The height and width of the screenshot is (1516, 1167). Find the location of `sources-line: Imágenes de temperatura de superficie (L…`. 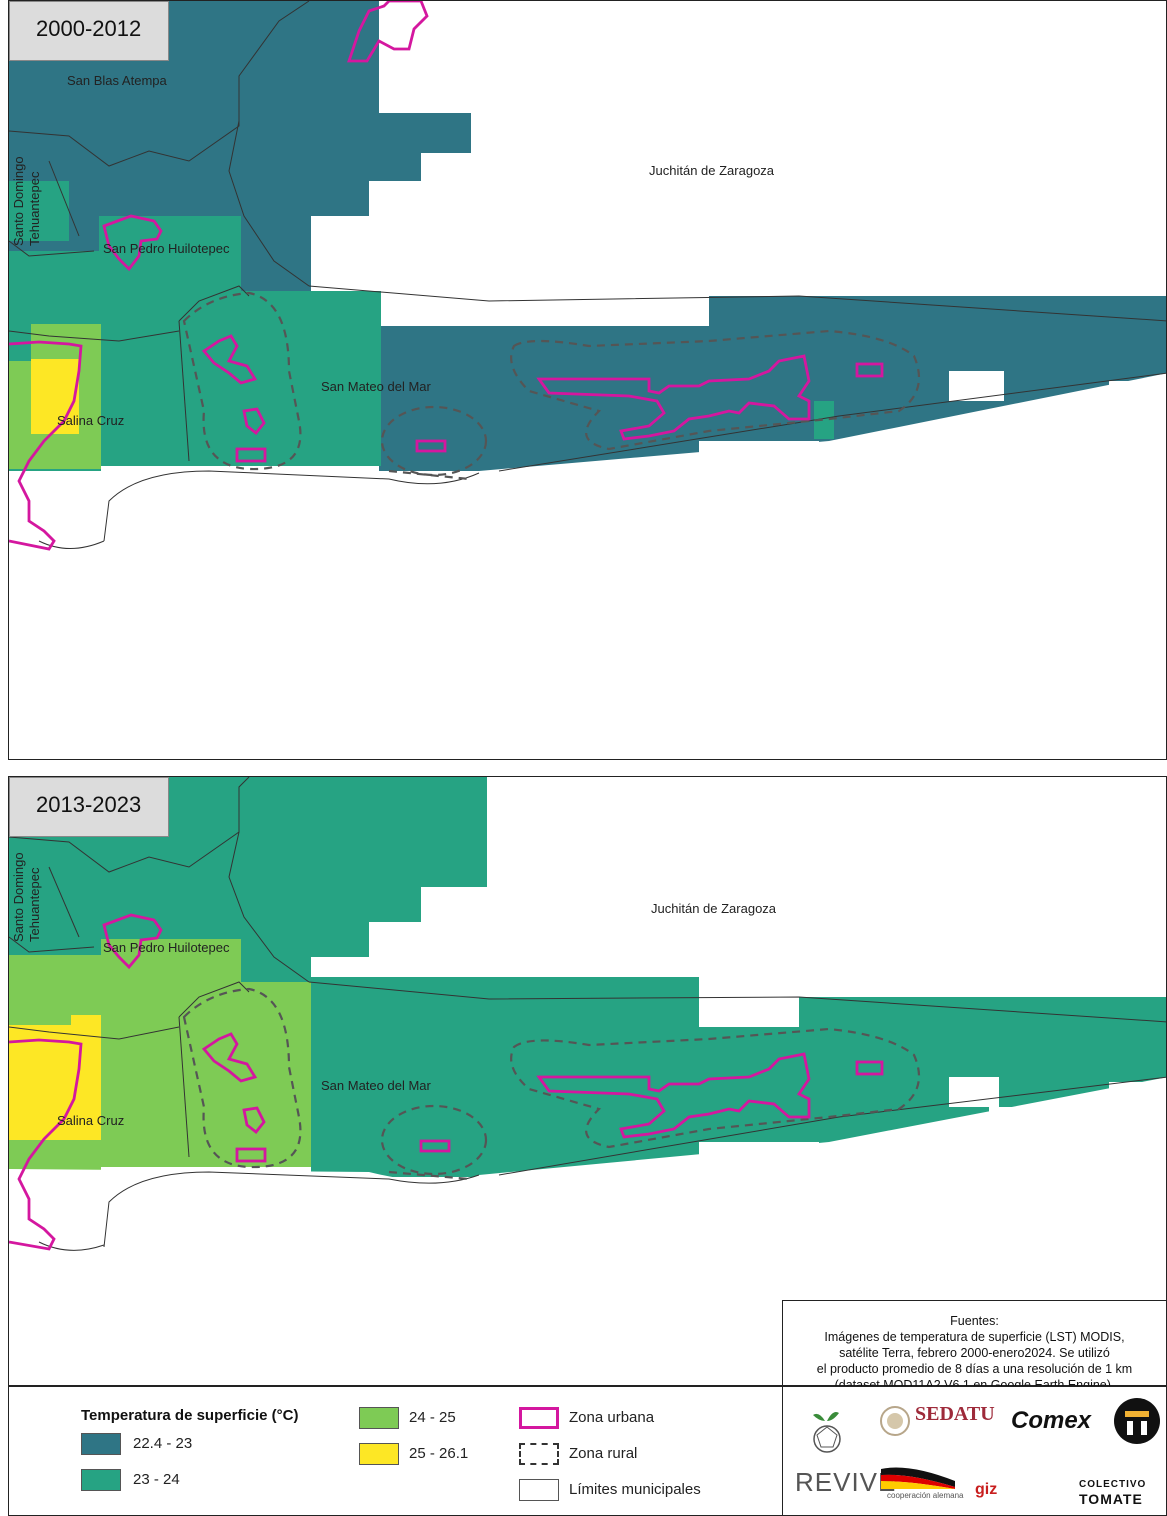

sources-line: Imágenes de temperatura de superficie (L… is located at coordinates (974, 1337).